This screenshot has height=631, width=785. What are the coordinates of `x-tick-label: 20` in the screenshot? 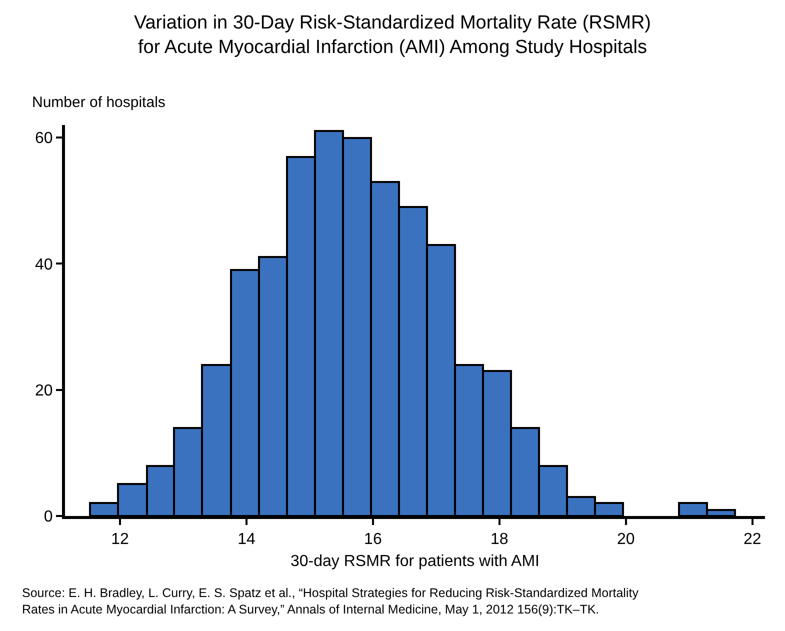 It's located at (625, 539).